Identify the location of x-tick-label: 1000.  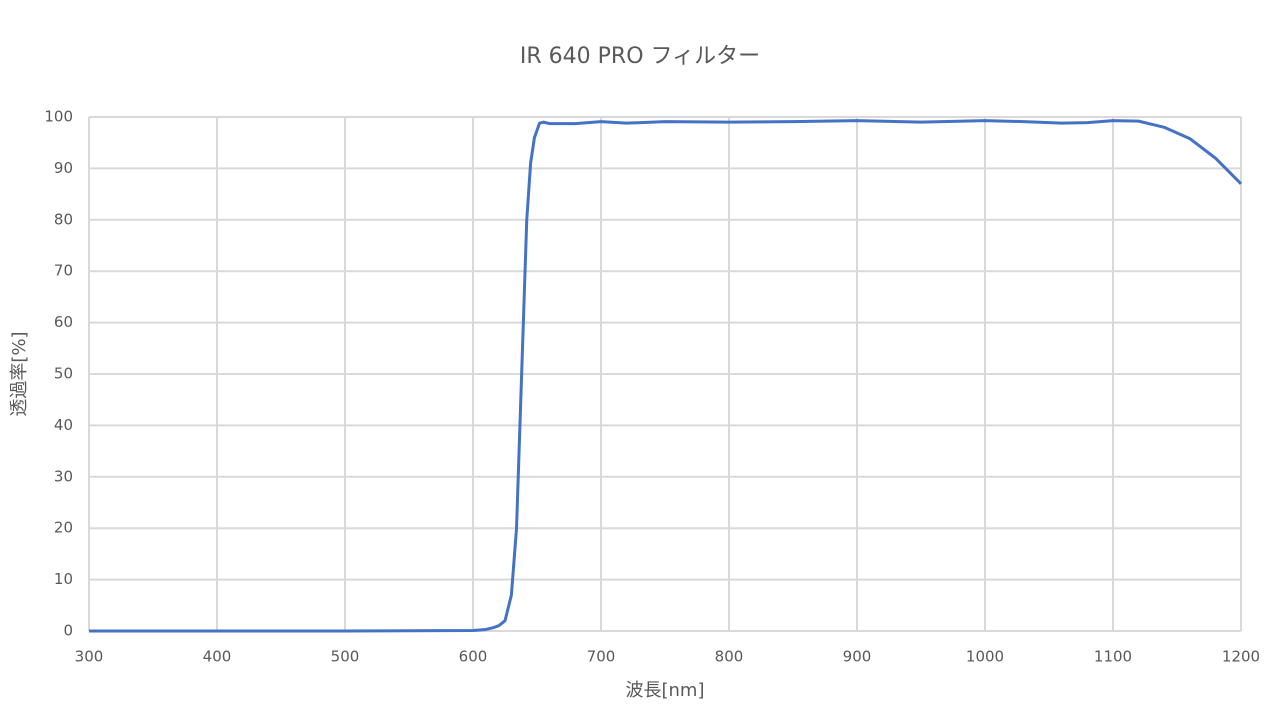
(985, 657).